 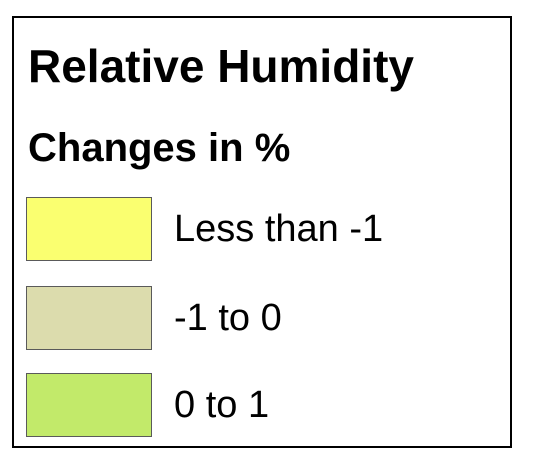 What do you see at coordinates (159, 148) in the screenshot?
I see `legend-subtitle: Changes in %` at bounding box center [159, 148].